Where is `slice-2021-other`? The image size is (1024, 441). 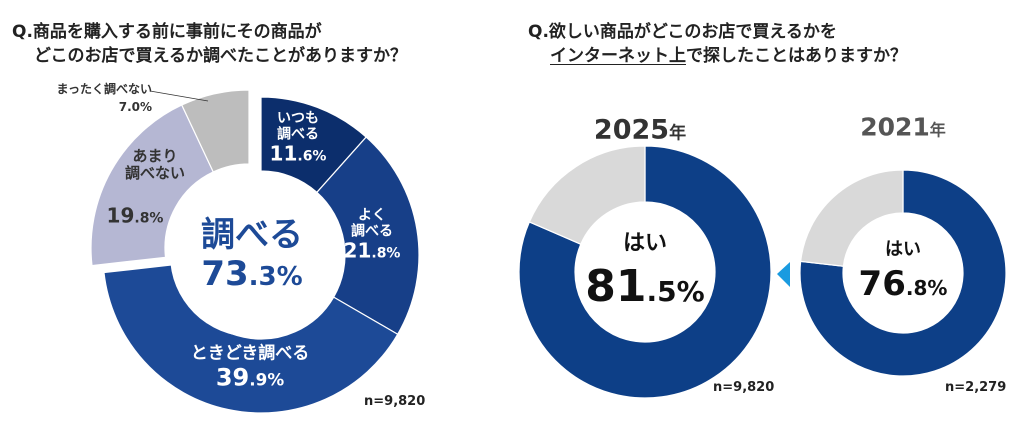 slice-2021-other is located at coordinates (851, 218).